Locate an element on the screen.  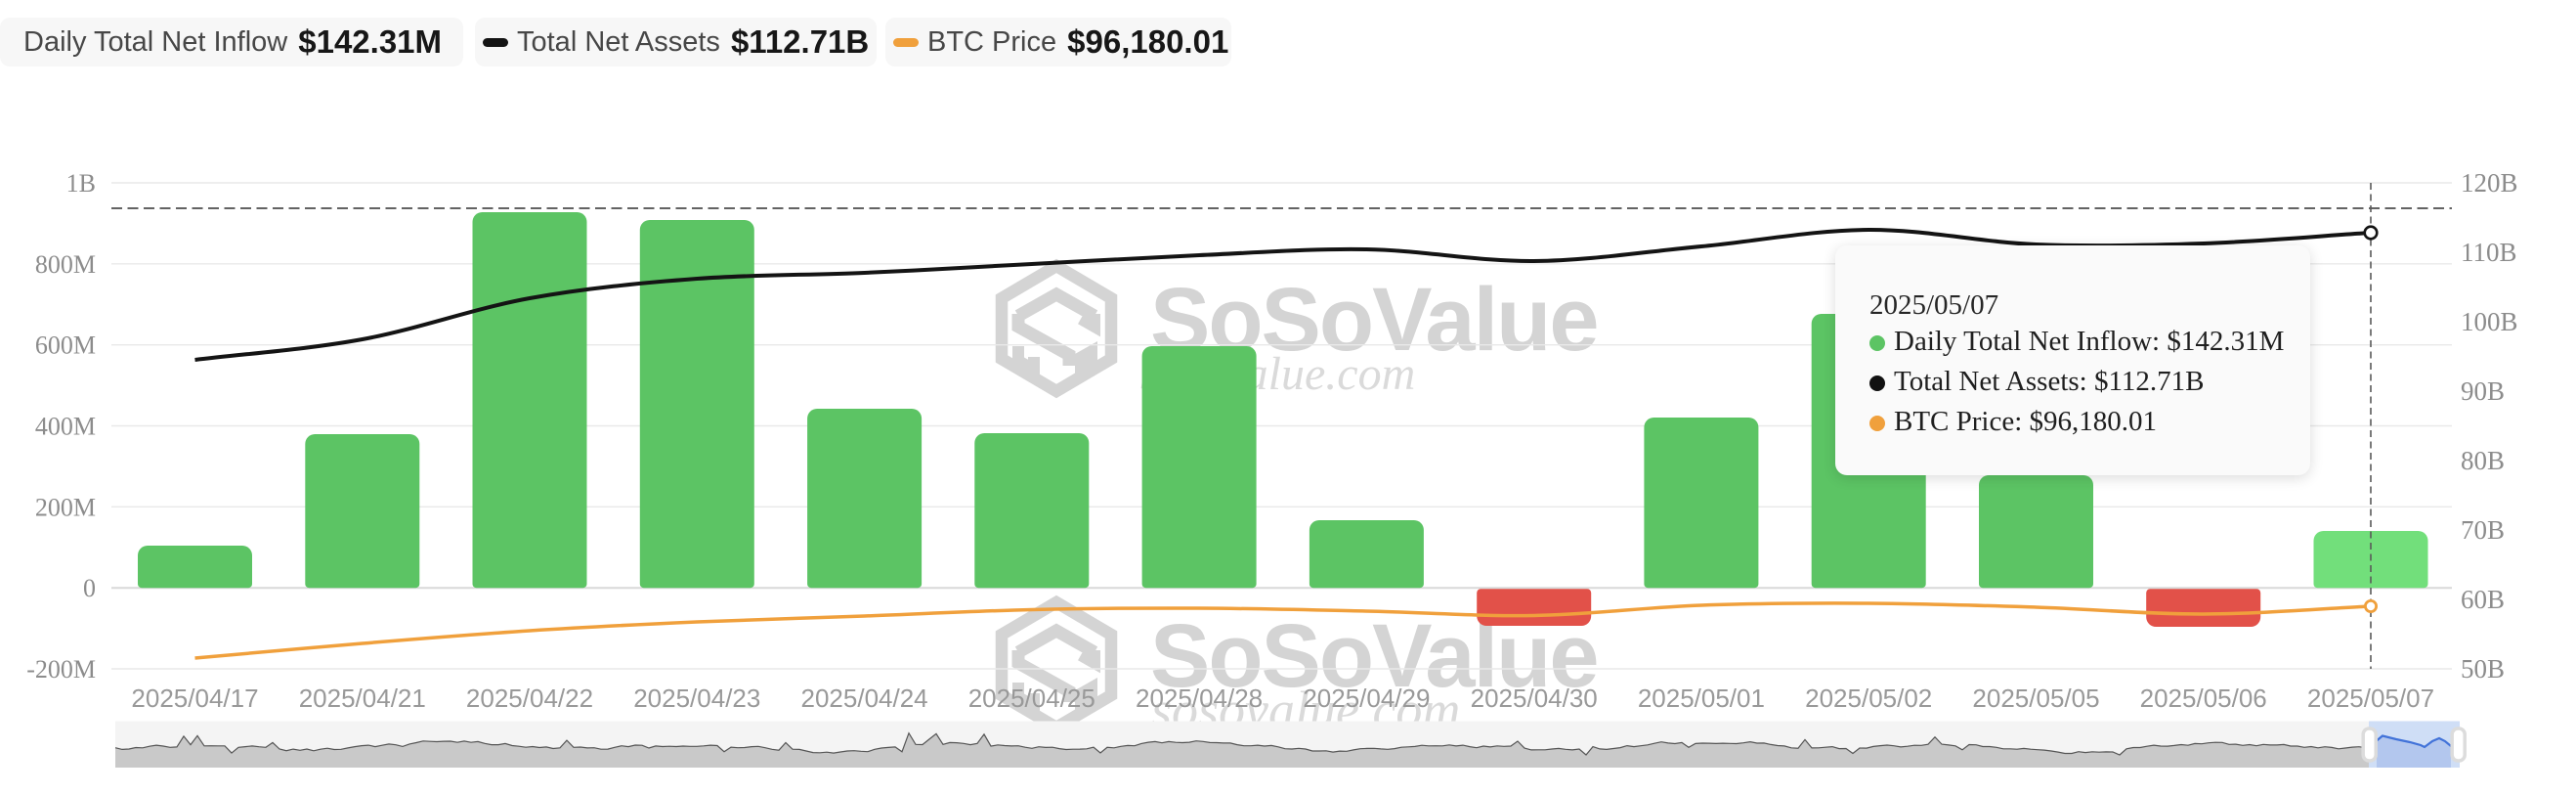
svg-text: 100B is located at coordinates (2490, 321).